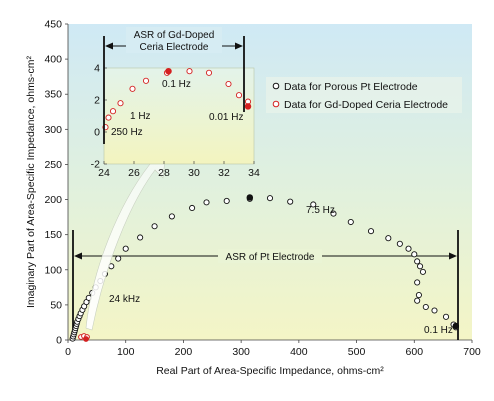 The height and width of the screenshot is (401, 494). What do you see at coordinates (140, 116) in the screenshot?
I see `freq-ceria-1hz: 1 Hz` at bounding box center [140, 116].